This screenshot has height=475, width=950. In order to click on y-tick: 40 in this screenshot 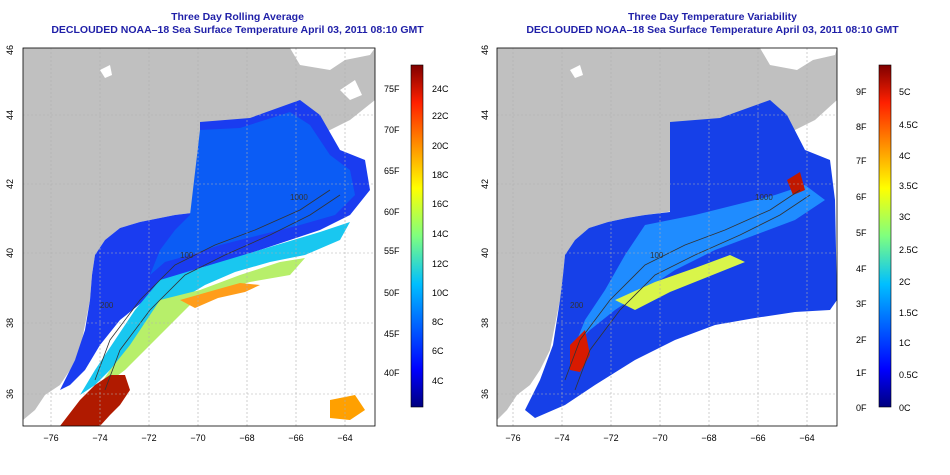, I will do `click(485, 253)`.